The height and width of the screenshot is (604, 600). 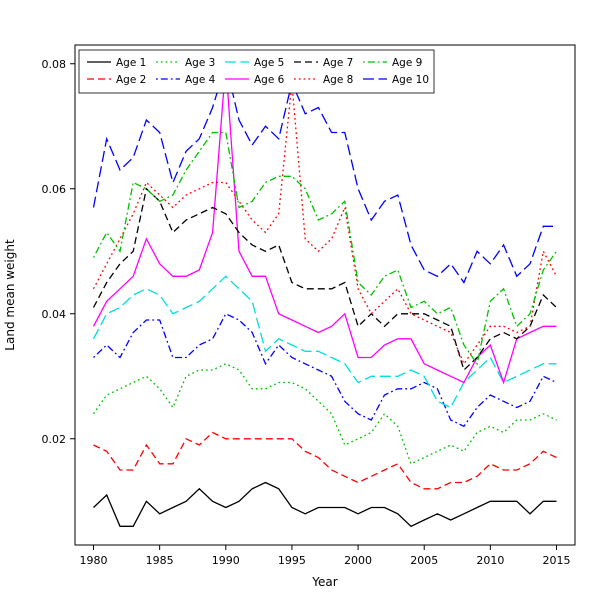 I want to click on legend-label-age-7: Age 7, so click(x=338, y=63).